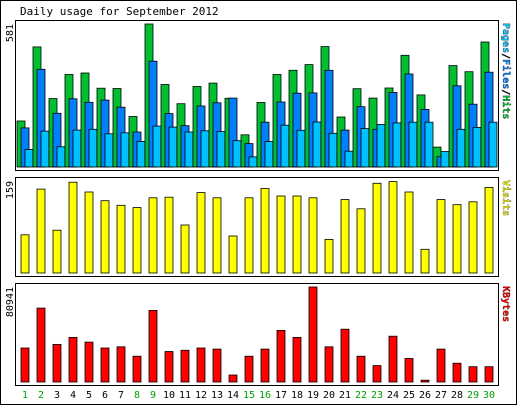 The image size is (517, 405). What do you see at coordinates (425, 395) in the screenshot?
I see `x-tick-label-26: 26` at bounding box center [425, 395].